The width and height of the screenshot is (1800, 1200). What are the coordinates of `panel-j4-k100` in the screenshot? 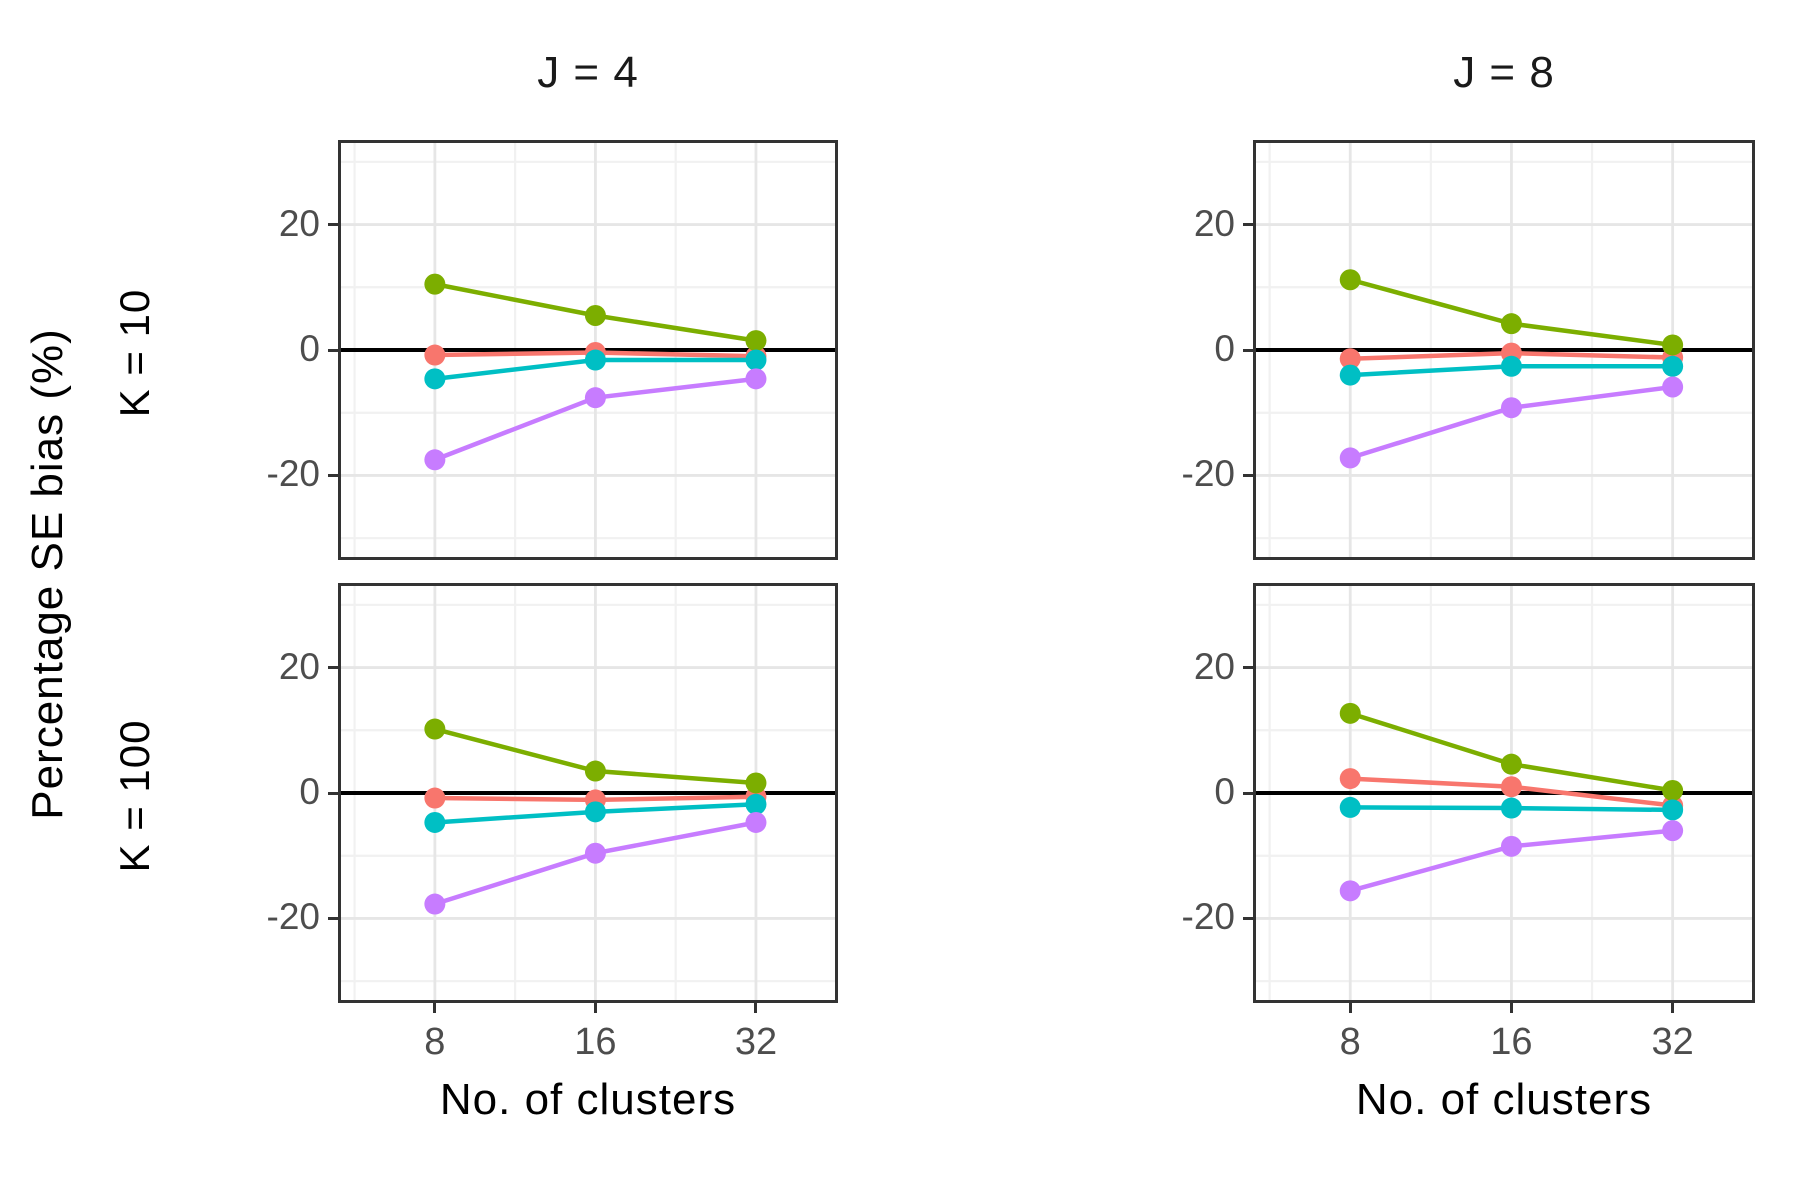 It's located at (588, 793).